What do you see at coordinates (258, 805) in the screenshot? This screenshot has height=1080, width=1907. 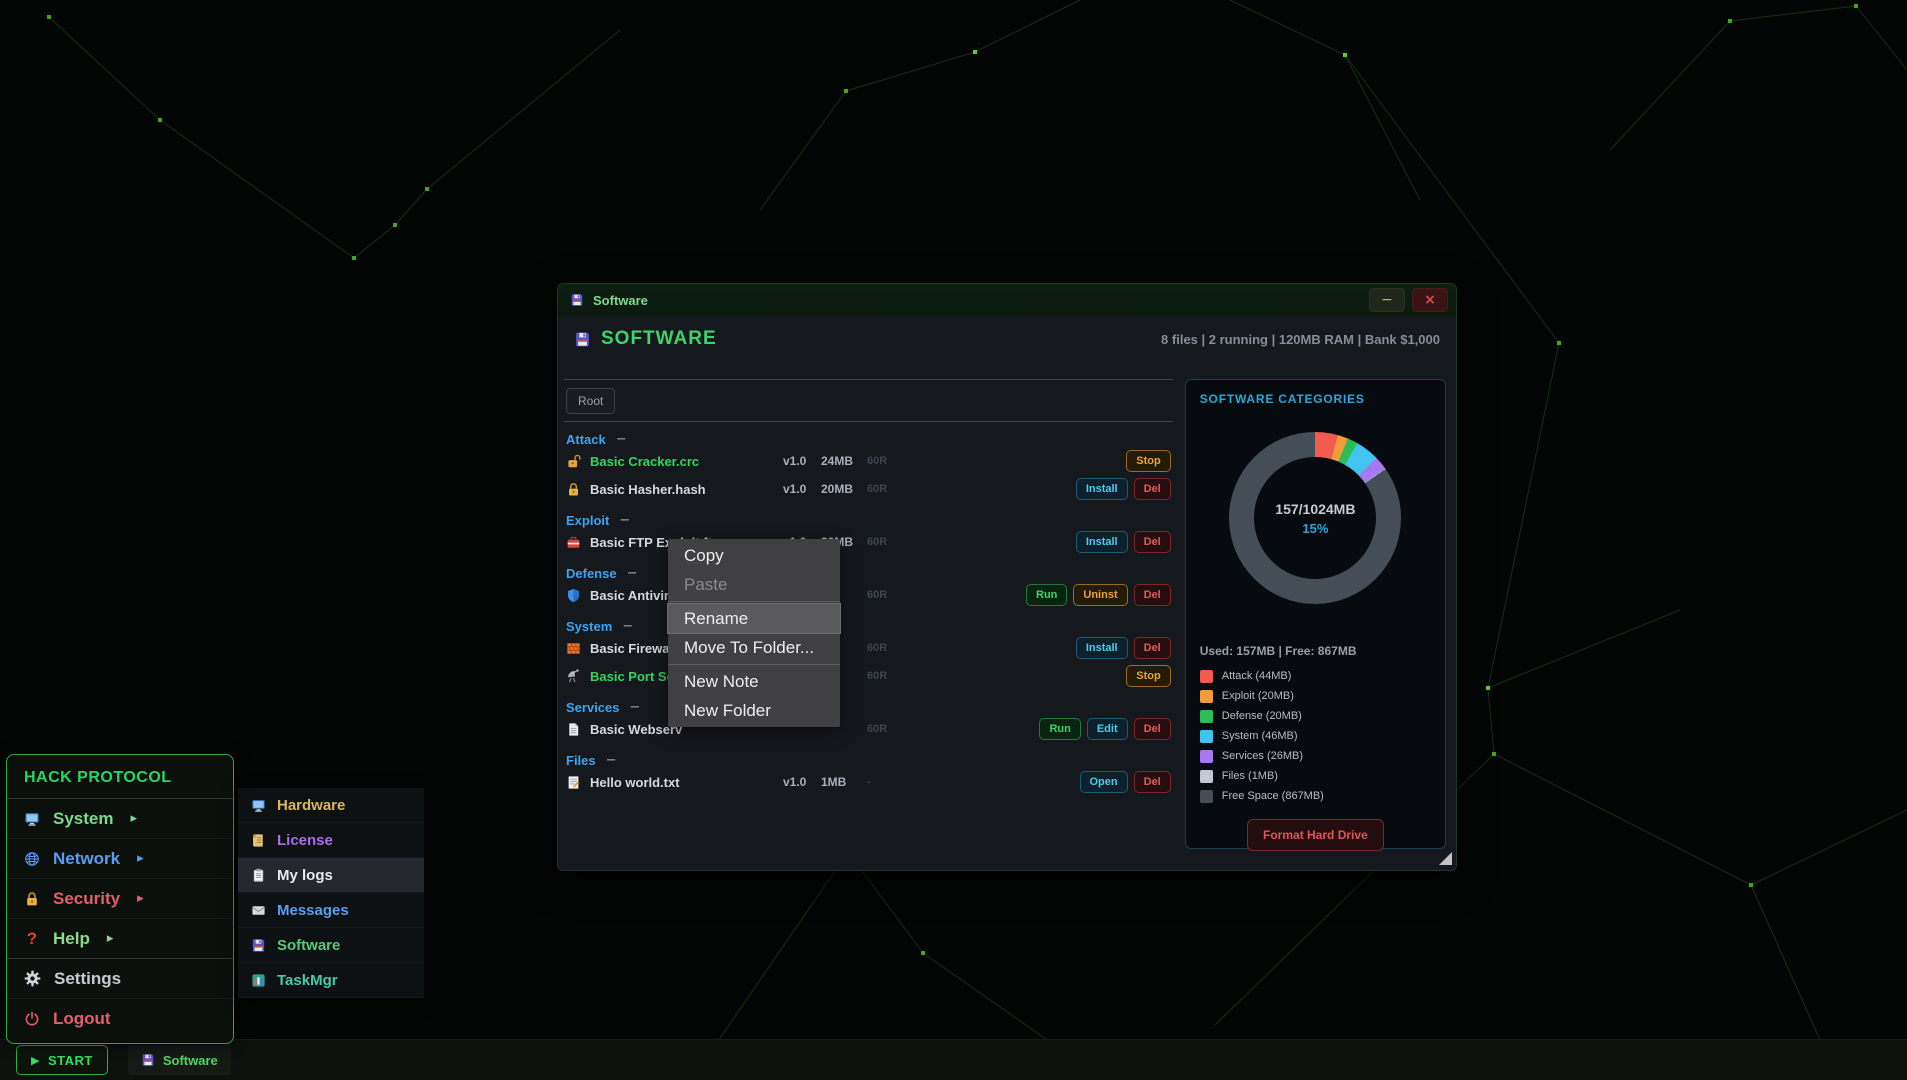 I see `monitor-icon` at bounding box center [258, 805].